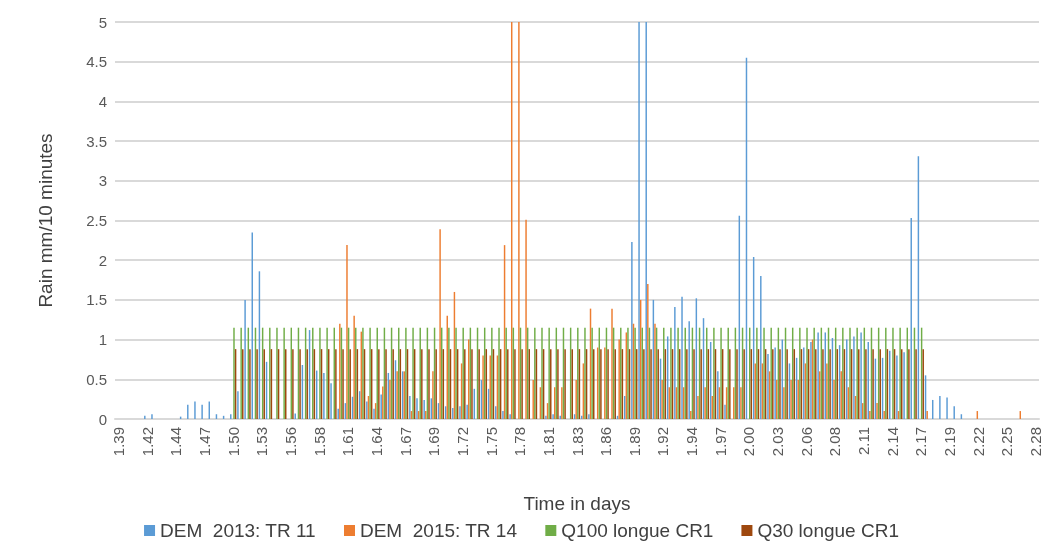 Image resolution: width=1043 pixels, height=545 pixels. I want to click on y-tick-label: 2.5, so click(96, 220).